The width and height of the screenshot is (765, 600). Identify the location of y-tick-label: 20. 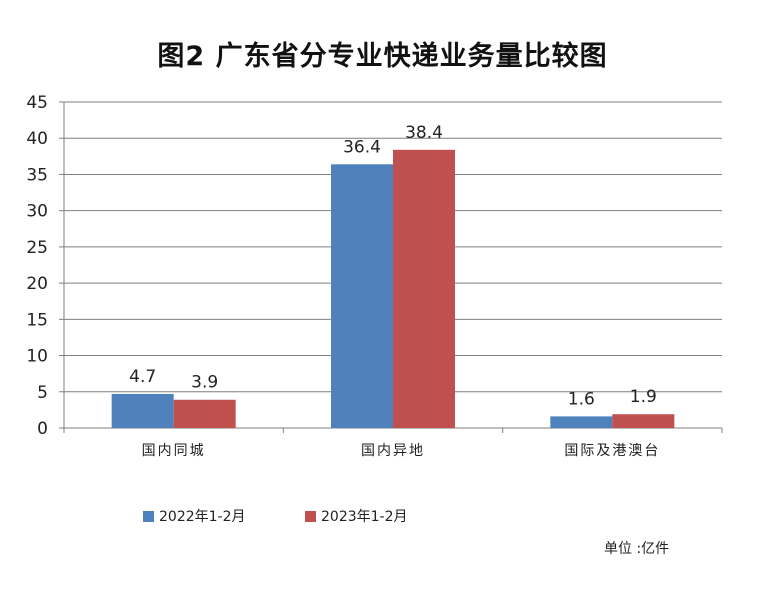
(37, 284).